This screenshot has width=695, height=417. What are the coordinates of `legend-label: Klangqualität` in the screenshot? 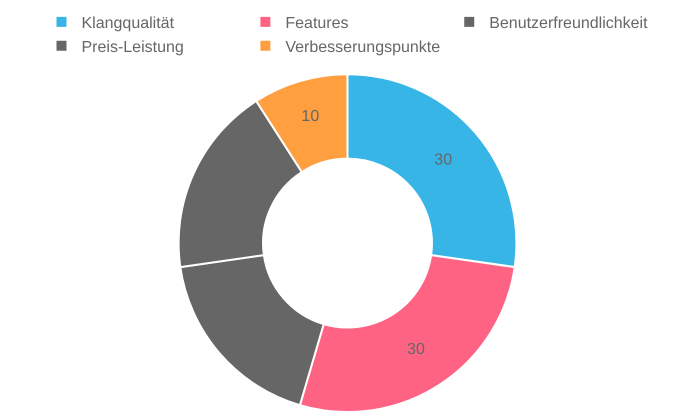 It's located at (128, 23).